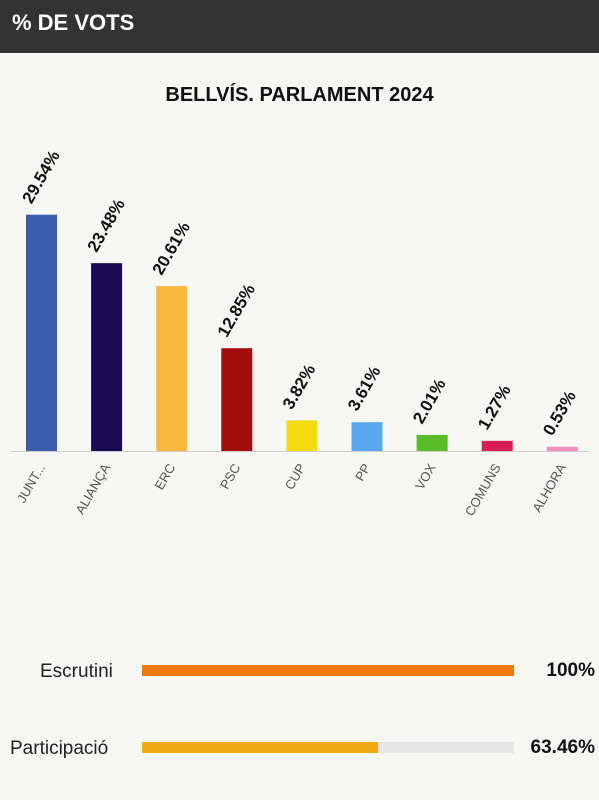 The width and height of the screenshot is (599, 800). Describe the element at coordinates (260, 747) in the screenshot. I see `participacio-fill` at that location.